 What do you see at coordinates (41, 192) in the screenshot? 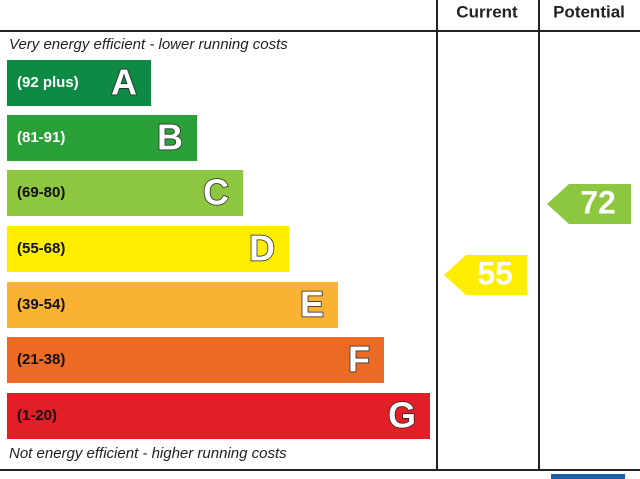
I see `band-range: (69-80)` at bounding box center [41, 192].